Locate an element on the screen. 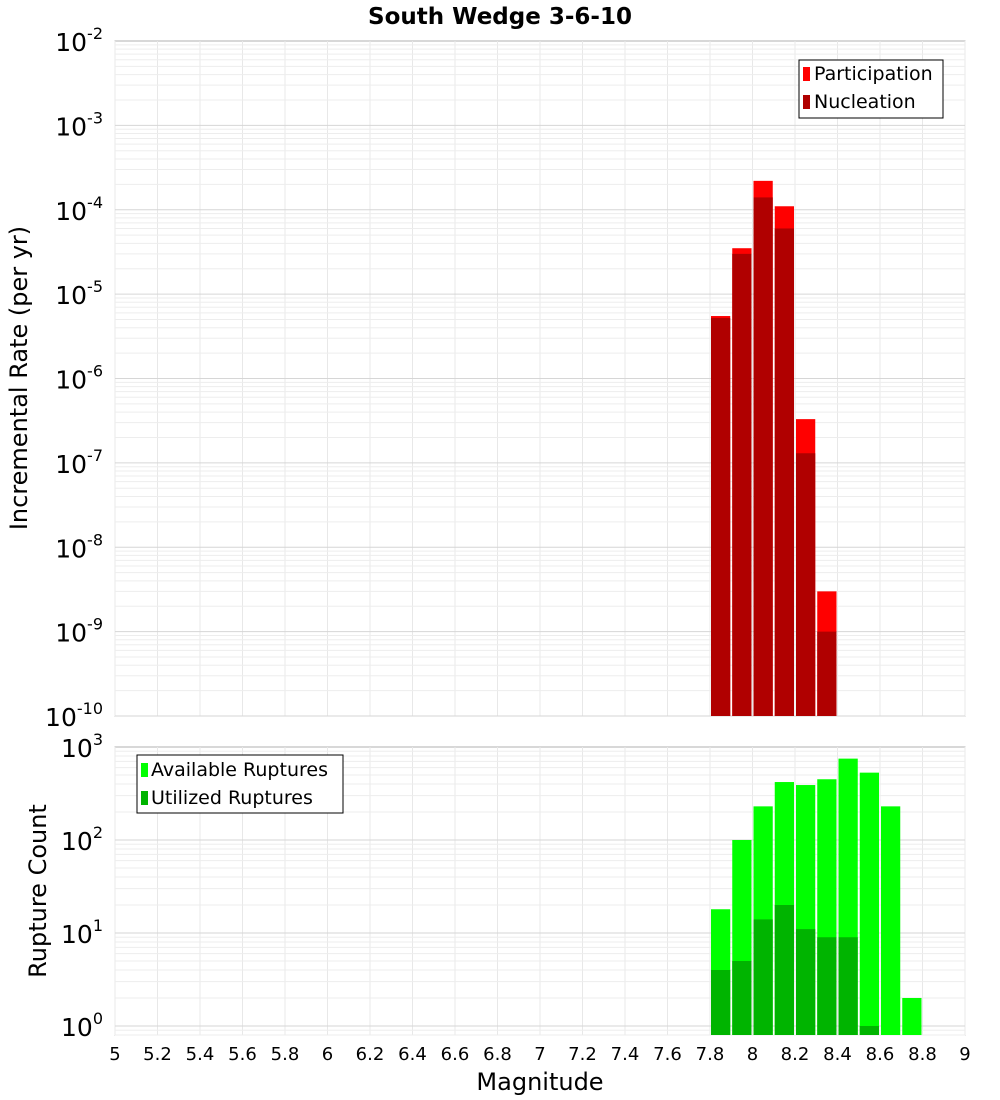 The image size is (1000, 1100). x-tick-label: 7 is located at coordinates (539, 1054).